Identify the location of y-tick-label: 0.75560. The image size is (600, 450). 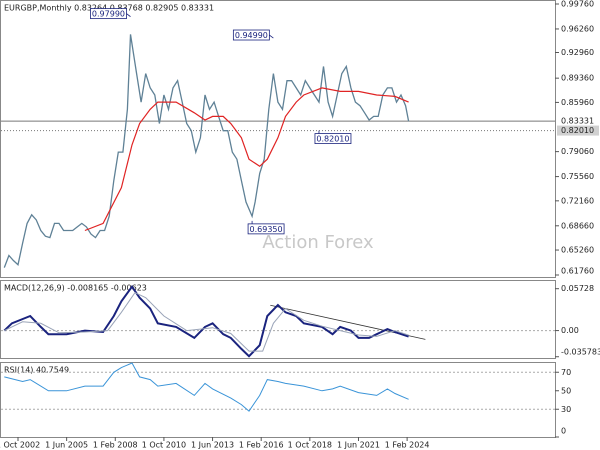
(577, 176).